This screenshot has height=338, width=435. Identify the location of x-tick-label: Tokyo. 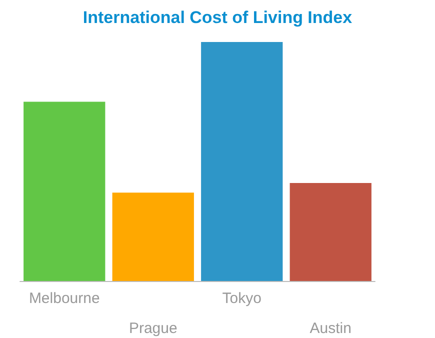
(242, 298).